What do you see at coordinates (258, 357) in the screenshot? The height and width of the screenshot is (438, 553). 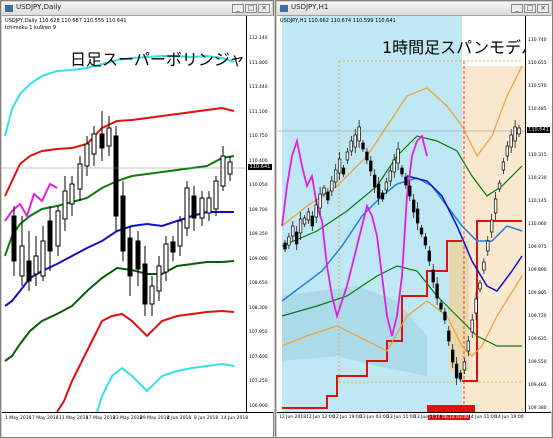 I see `daily-y-tick: 107.600` at bounding box center [258, 357].